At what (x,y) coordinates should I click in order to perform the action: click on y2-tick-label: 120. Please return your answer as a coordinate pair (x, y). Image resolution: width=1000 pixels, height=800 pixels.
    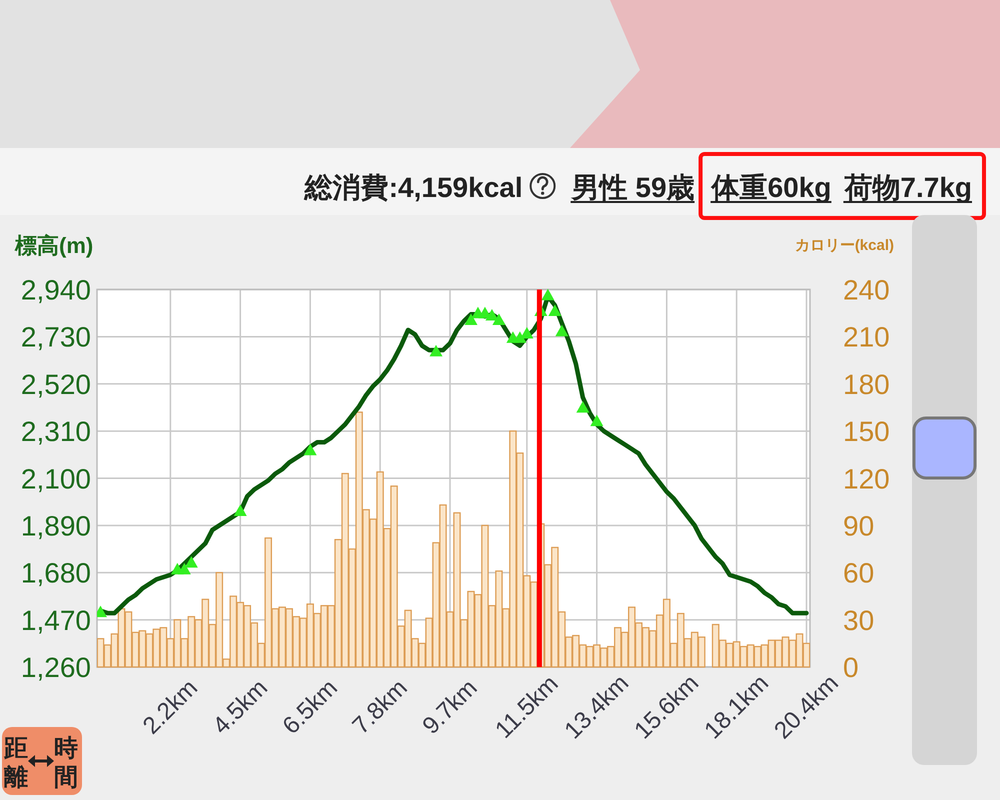
    Looking at the image, I should click on (866, 478).